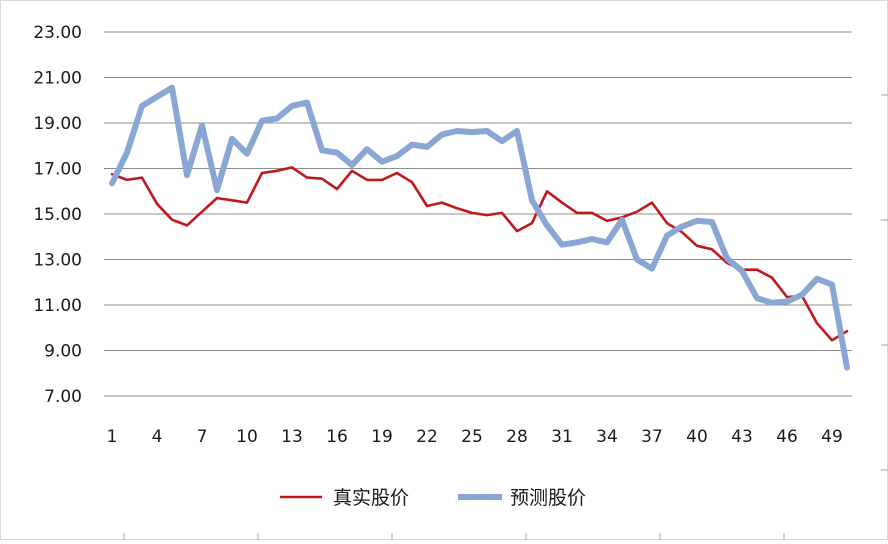  What do you see at coordinates (607, 437) in the screenshot?
I see `x-tick-label: 34` at bounding box center [607, 437].